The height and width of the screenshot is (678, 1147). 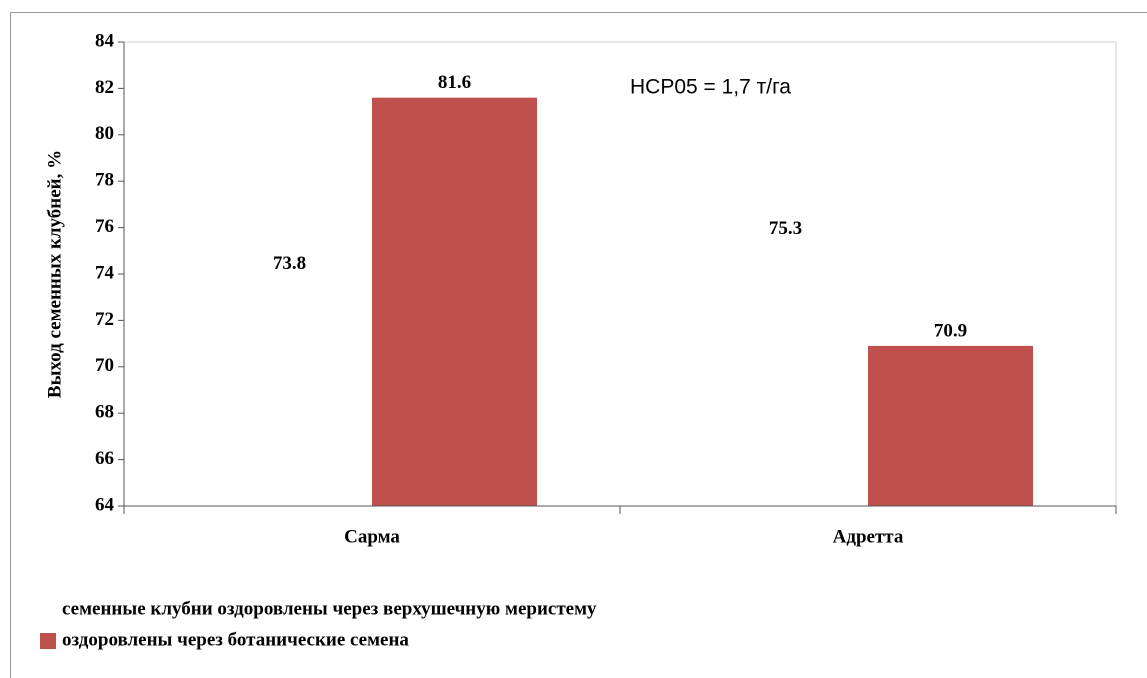 I want to click on data-label: 73.8, so click(x=289, y=263).